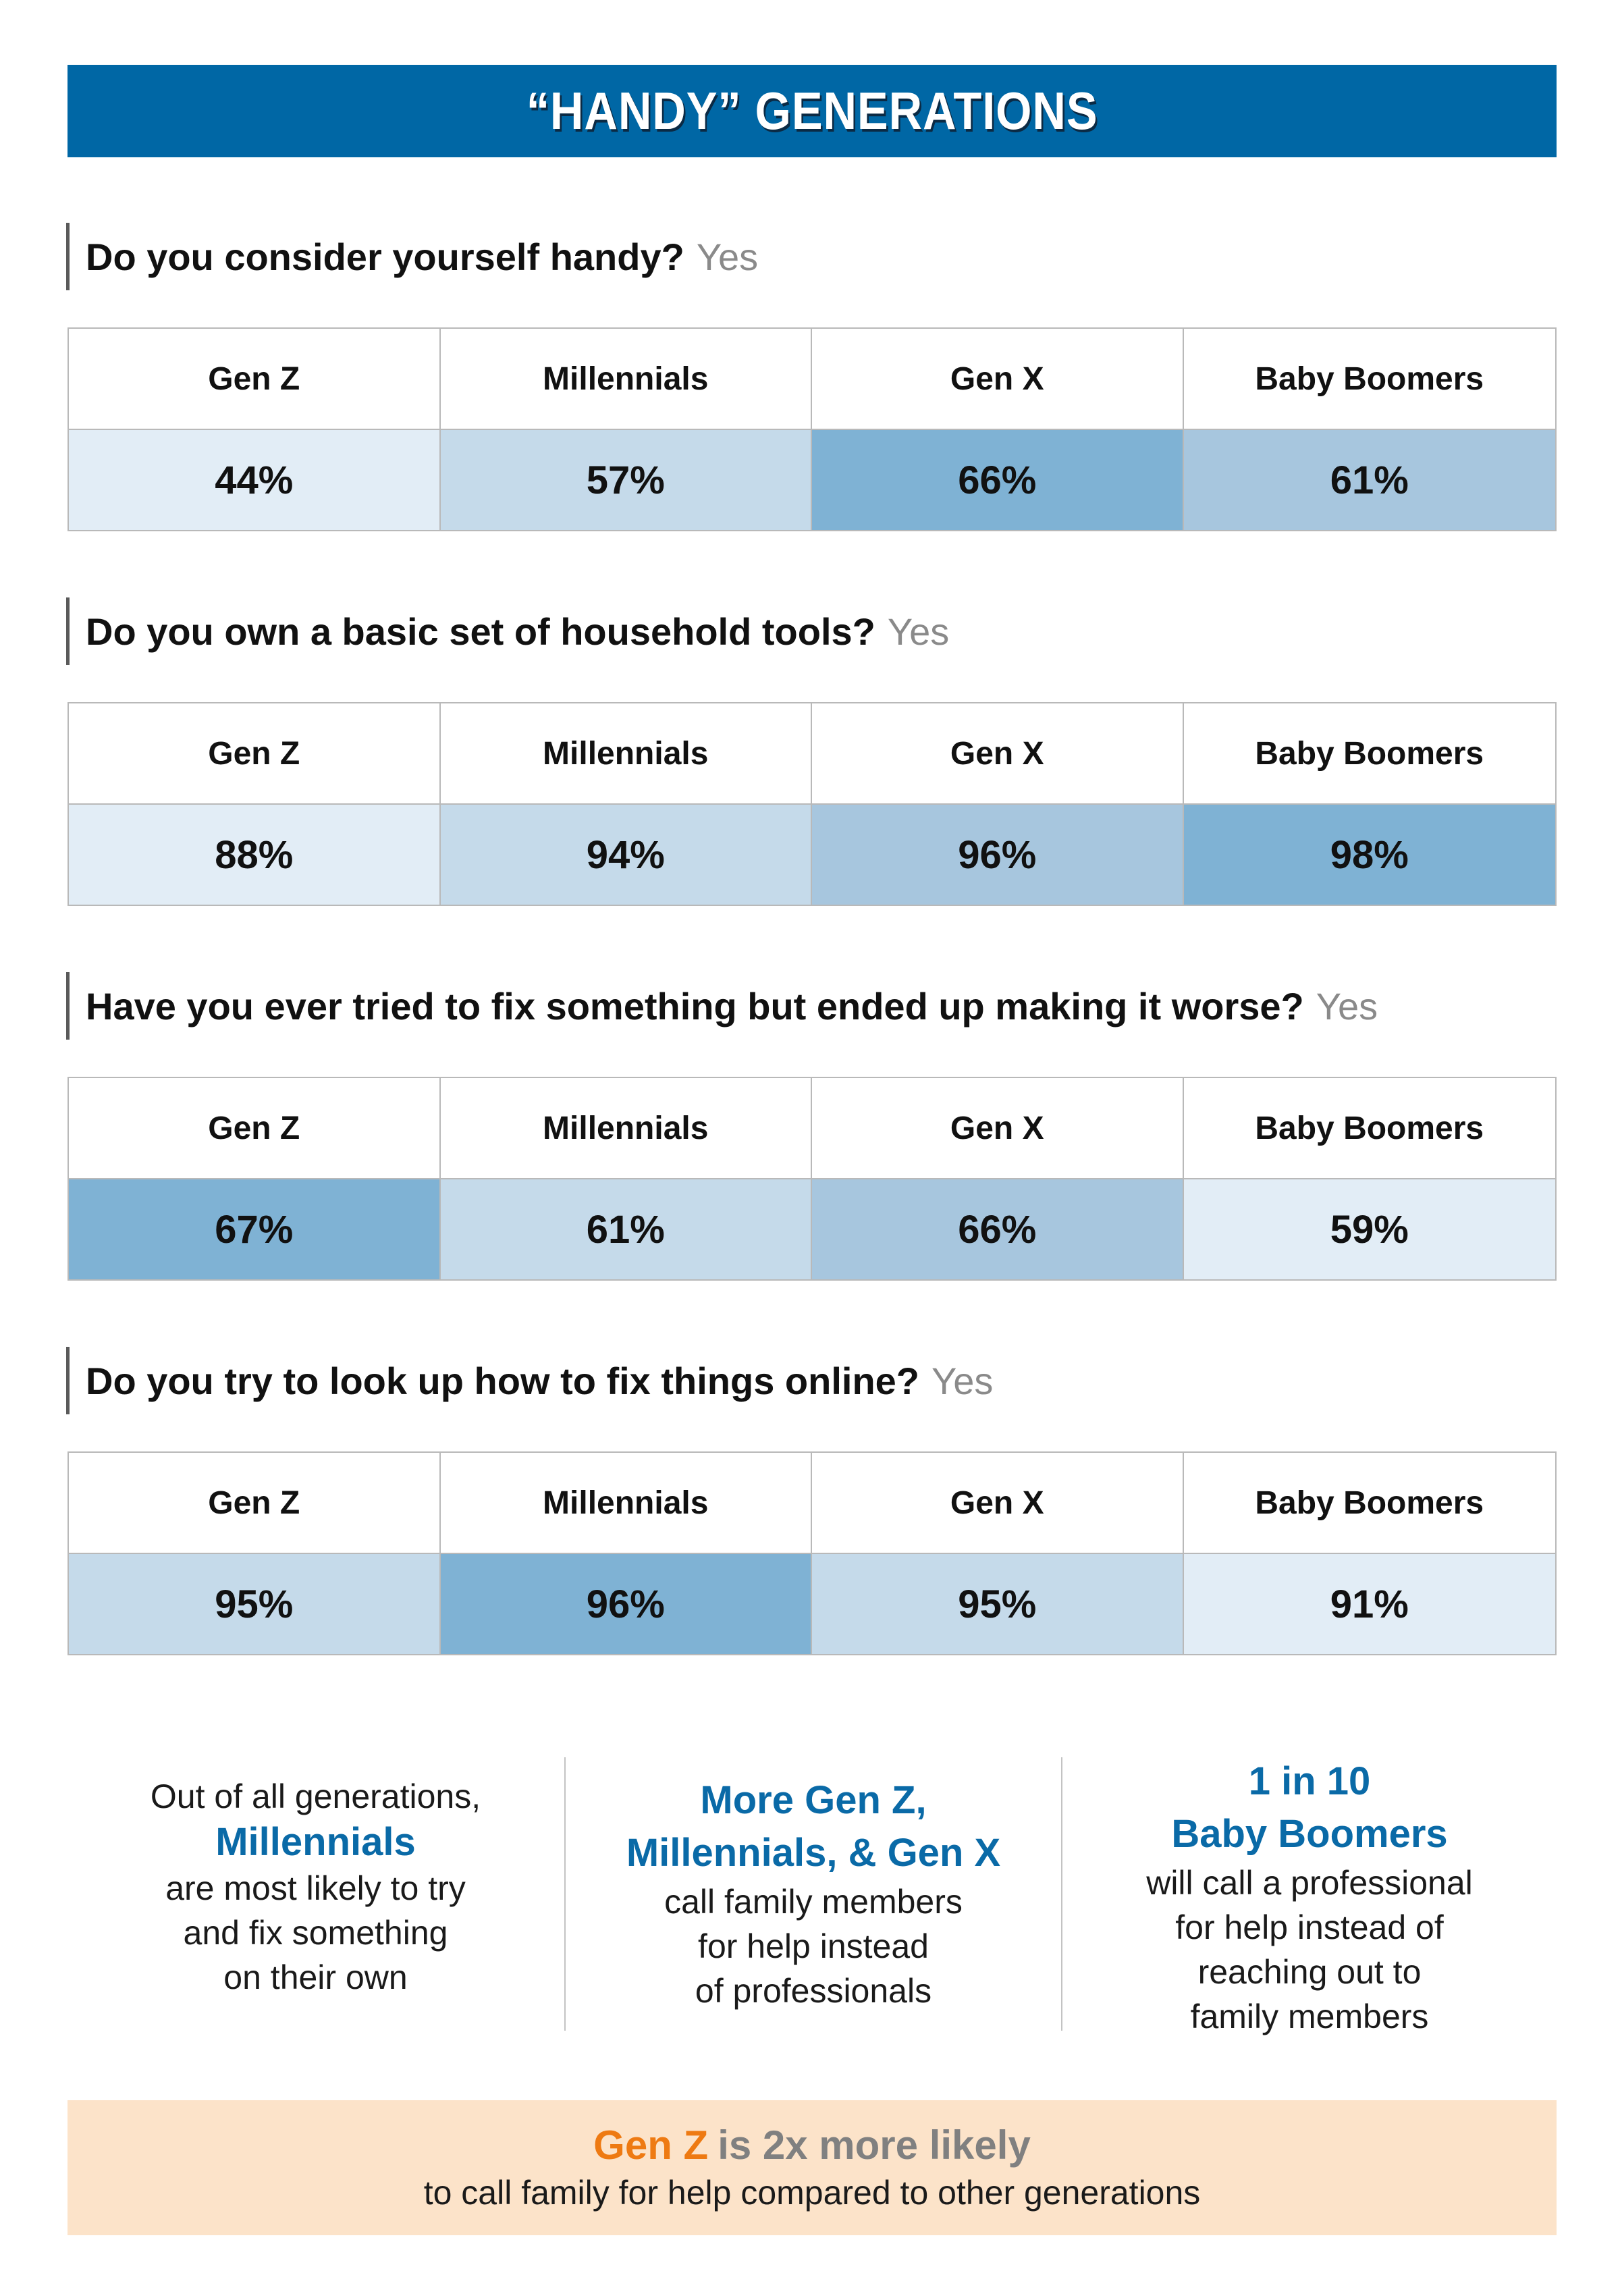 The height and width of the screenshot is (2296, 1620). Describe the element at coordinates (315, 1842) in the screenshot. I see `footer-highlight: Millennials` at that location.